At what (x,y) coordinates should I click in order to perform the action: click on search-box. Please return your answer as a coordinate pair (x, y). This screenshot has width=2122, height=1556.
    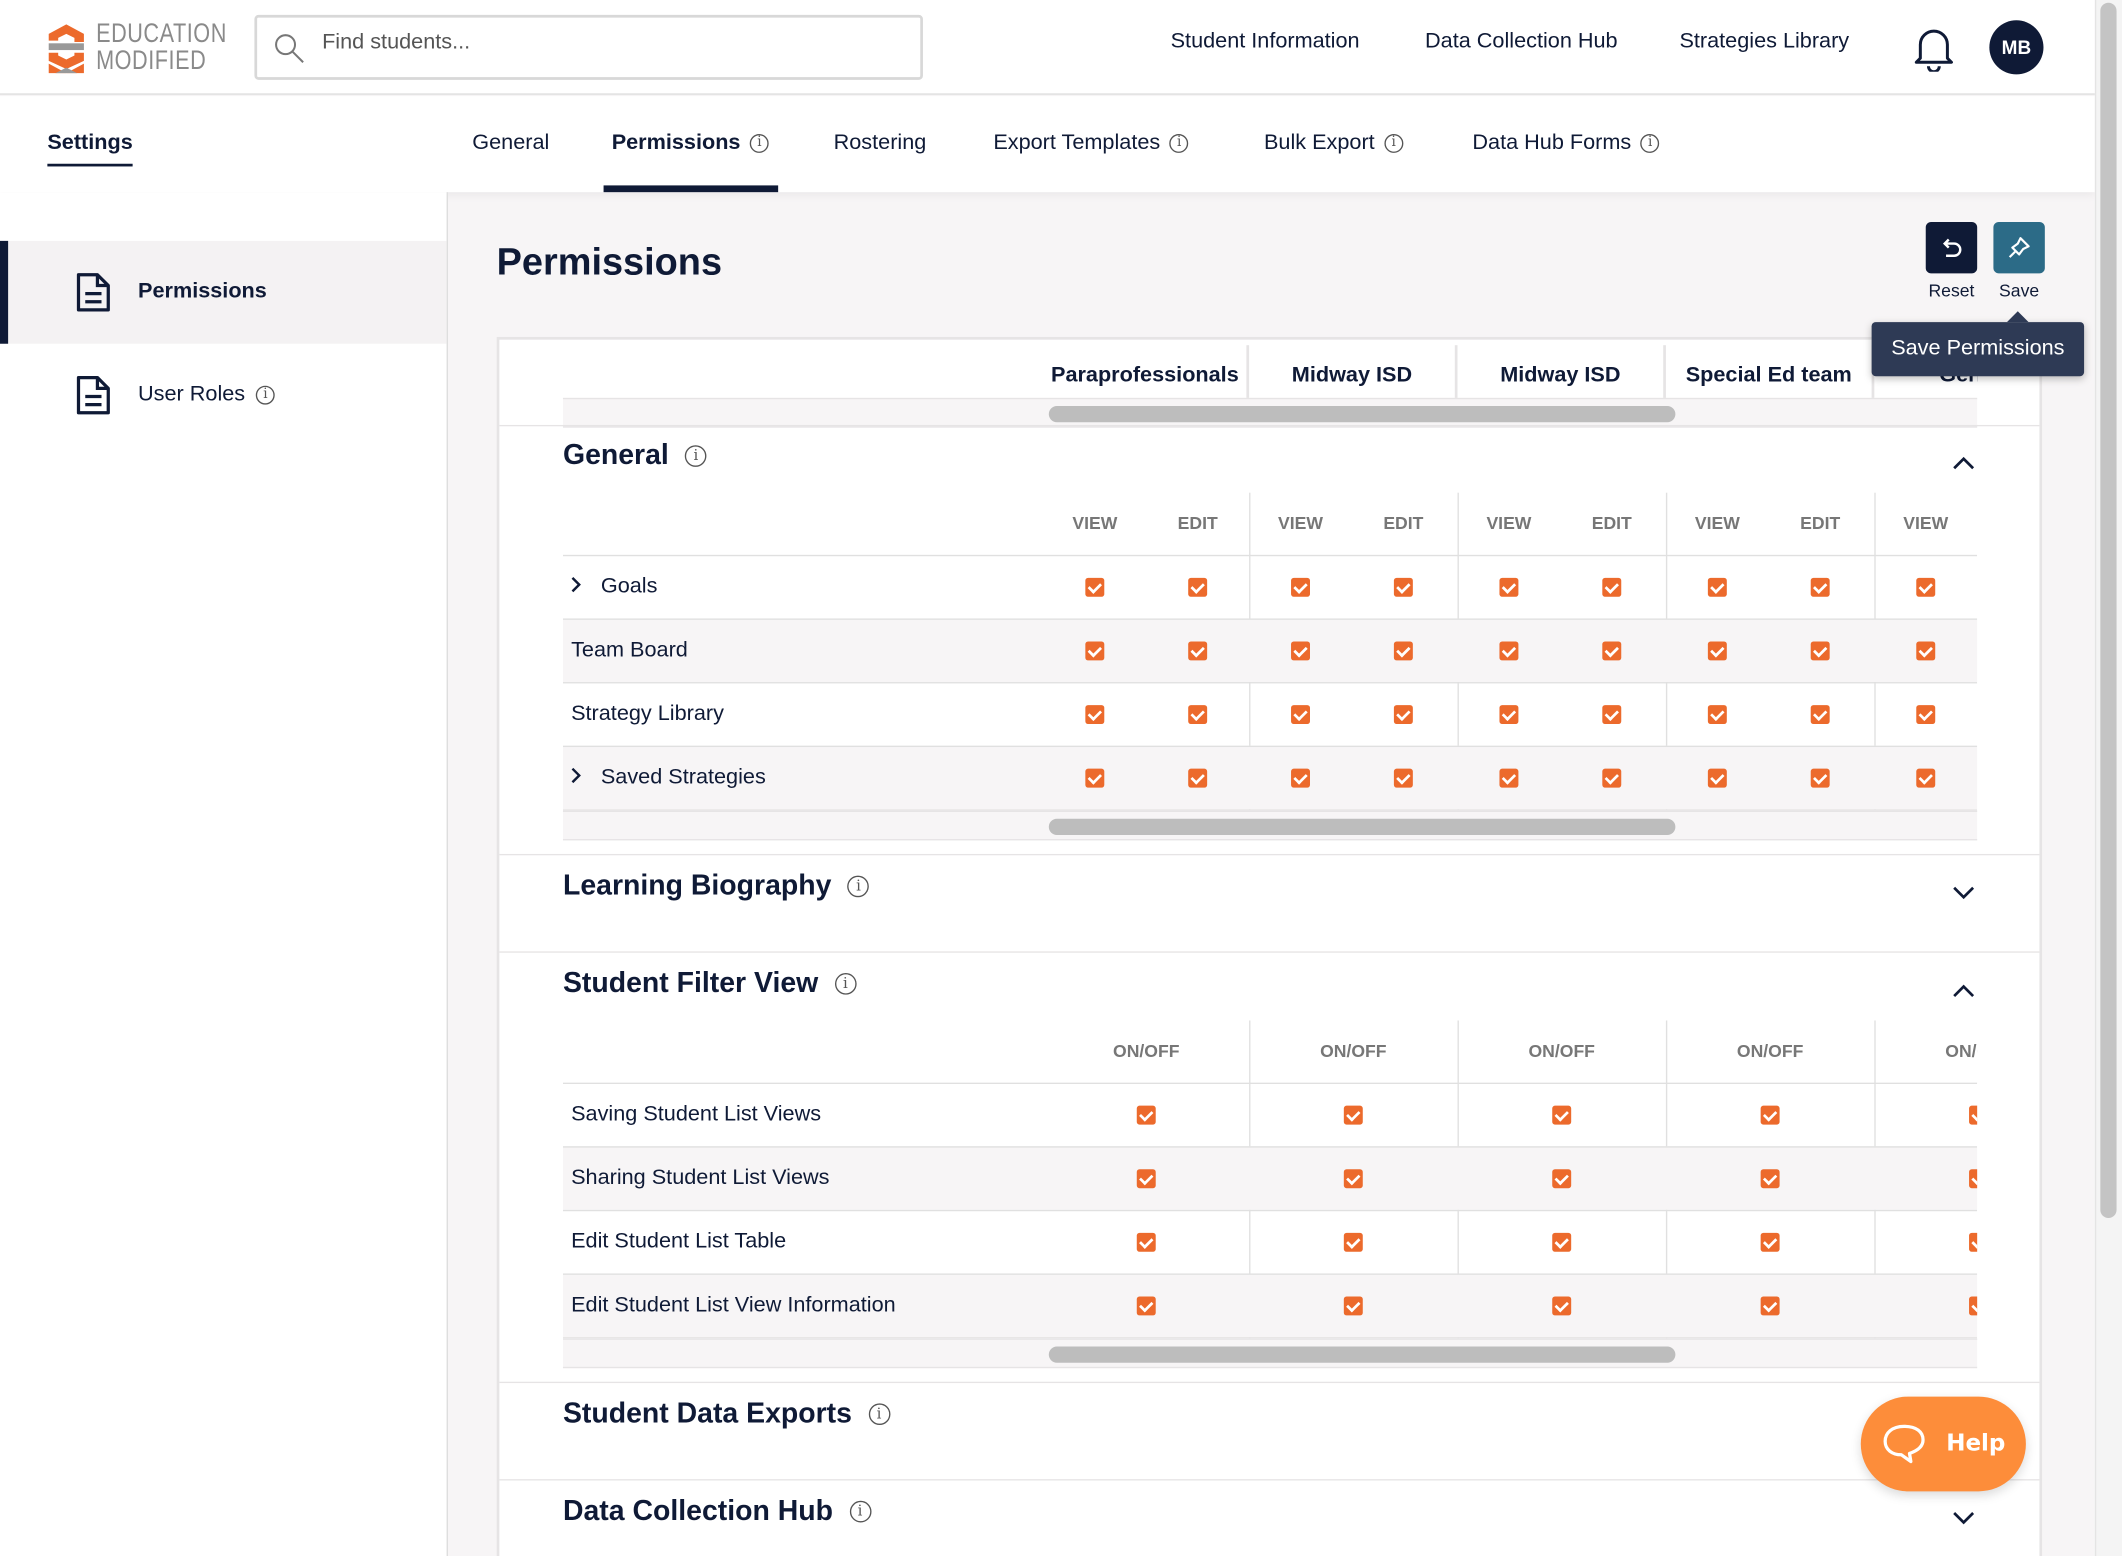
    Looking at the image, I should click on (588, 47).